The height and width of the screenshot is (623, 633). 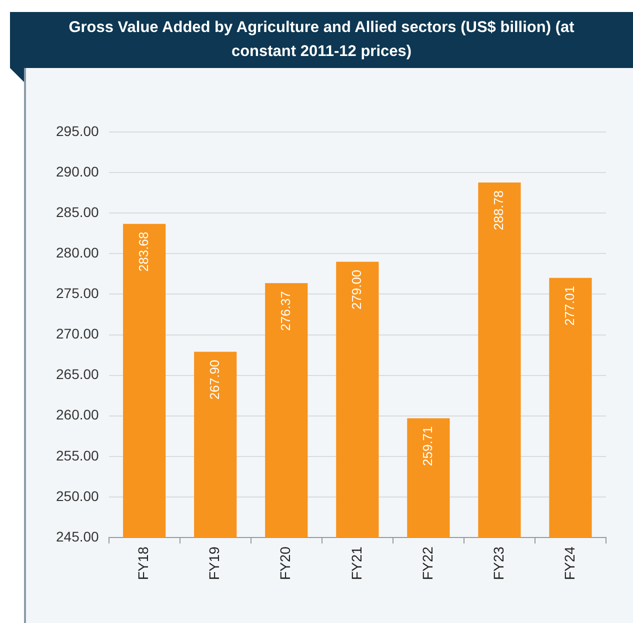 I want to click on data-label: 277.01, so click(x=570, y=306).